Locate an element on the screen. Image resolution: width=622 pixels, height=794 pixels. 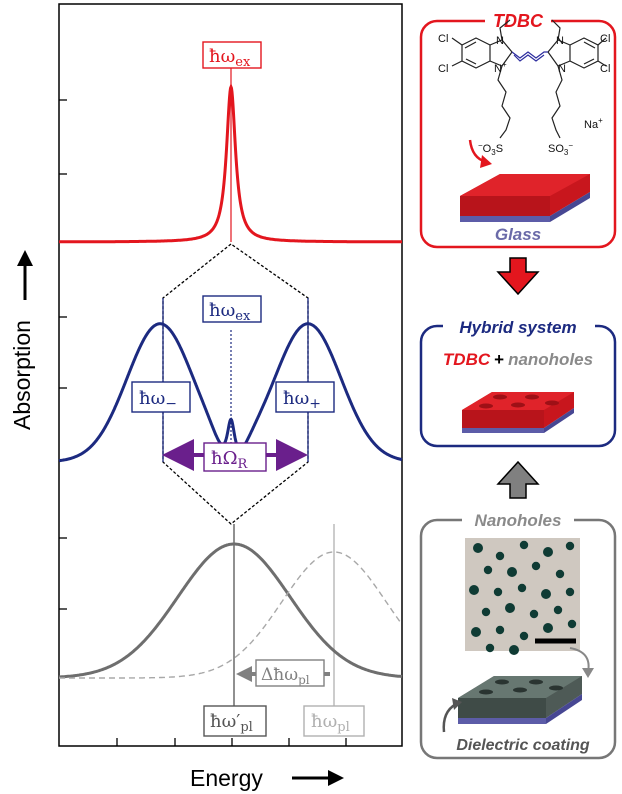
omega-ex-top-box is located at coordinates (232, 55).